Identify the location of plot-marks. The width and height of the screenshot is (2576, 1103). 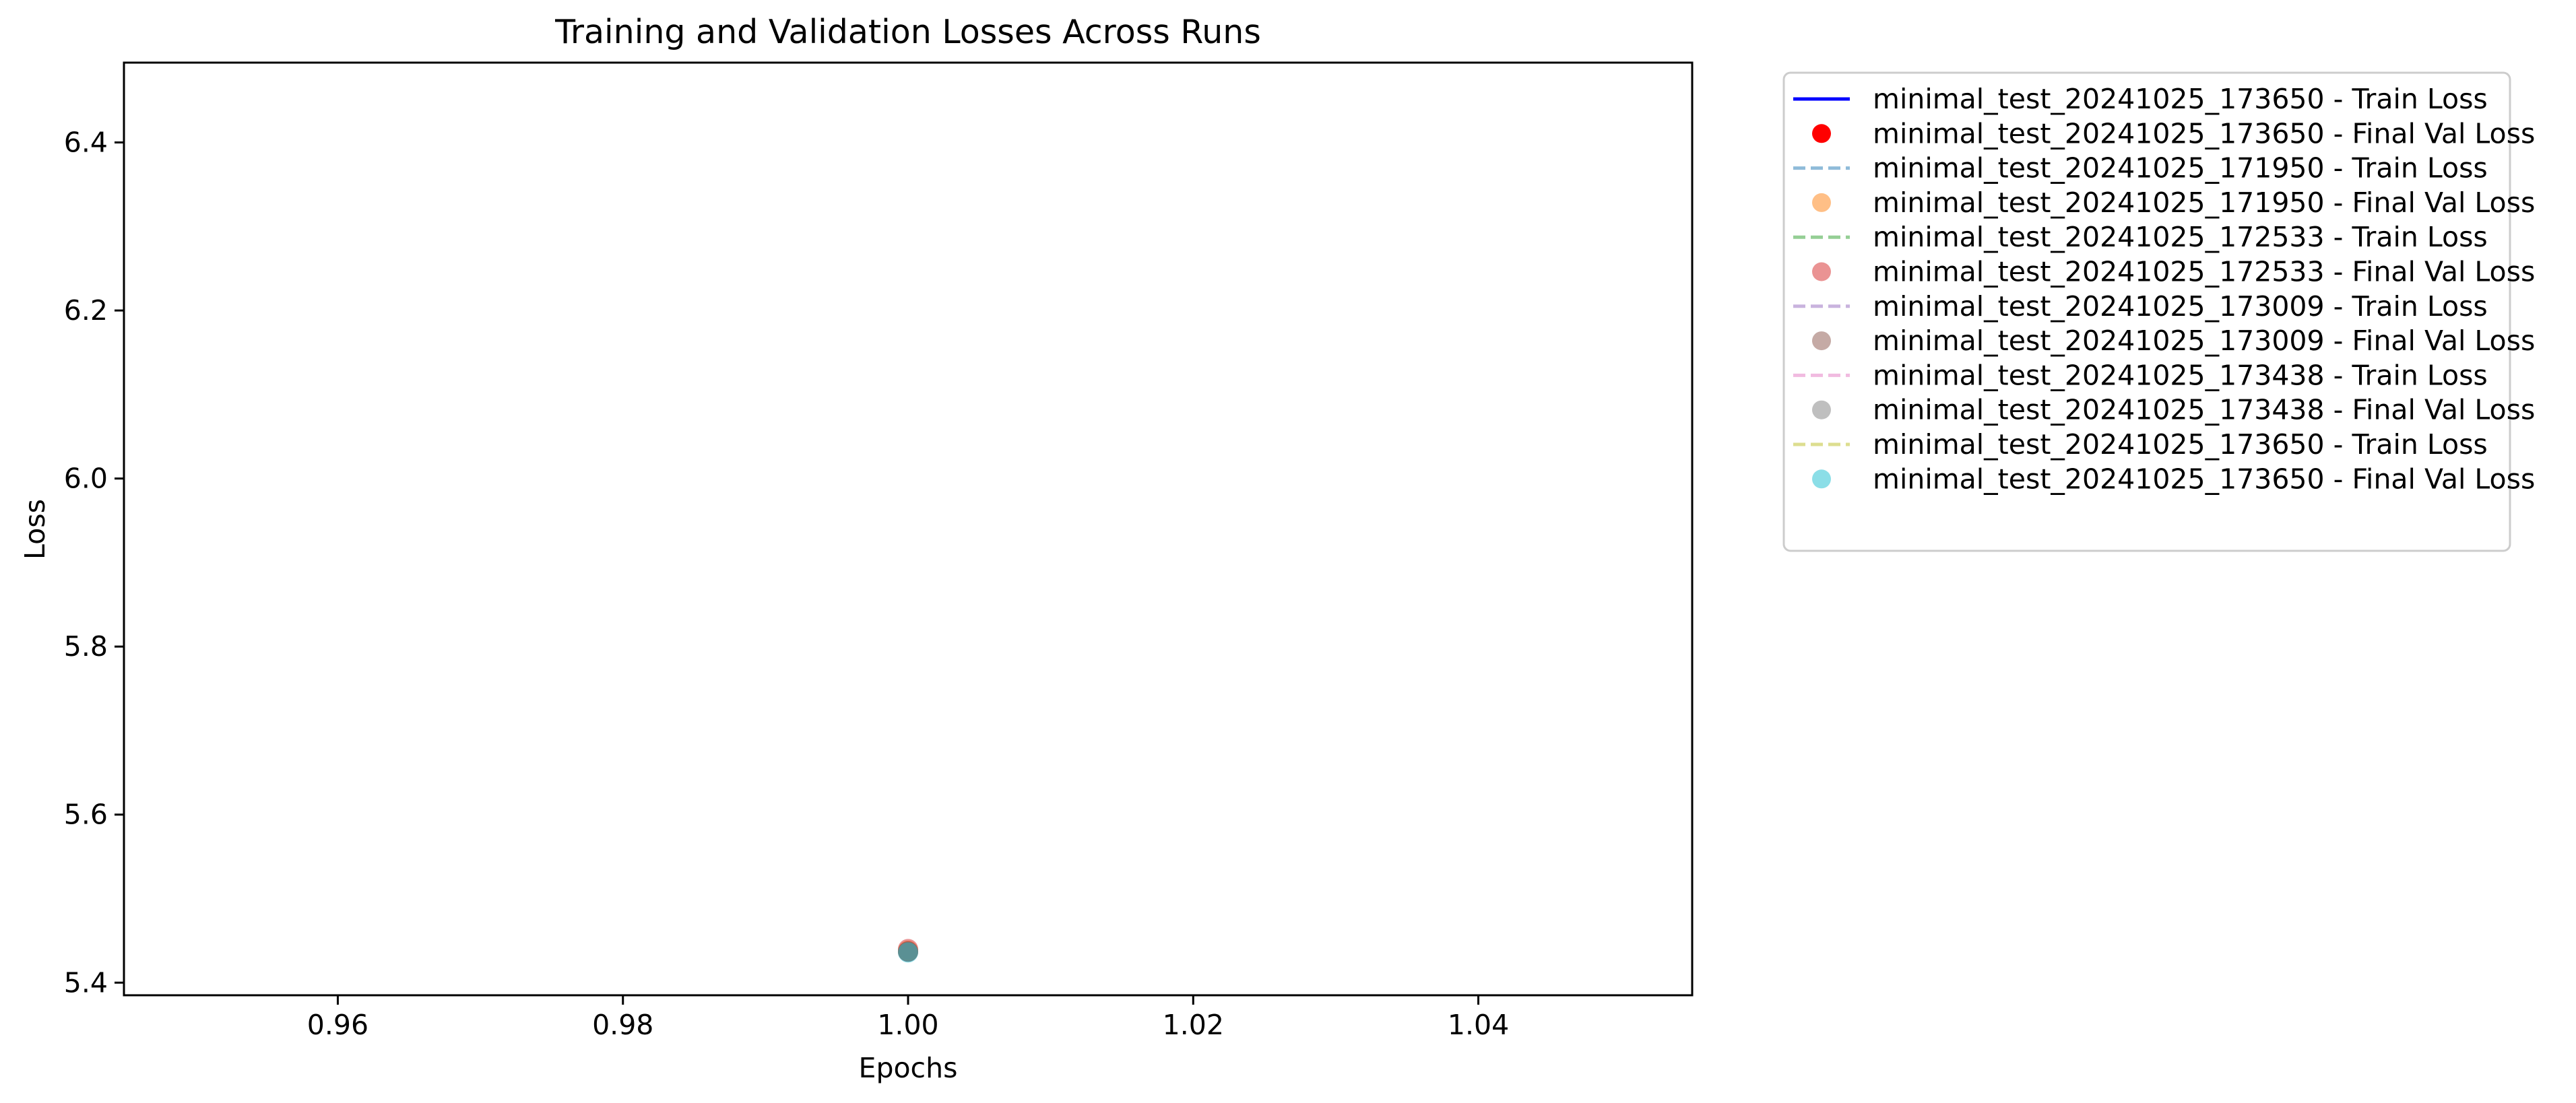
(908, 951).